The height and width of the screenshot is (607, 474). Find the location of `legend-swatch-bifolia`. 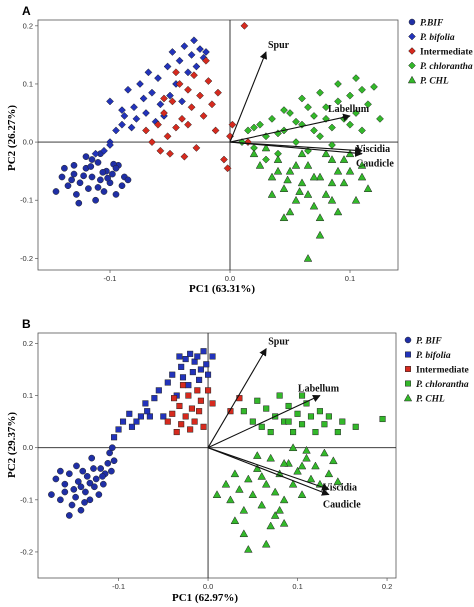

legend-swatch-bifolia is located at coordinates (412, 36).